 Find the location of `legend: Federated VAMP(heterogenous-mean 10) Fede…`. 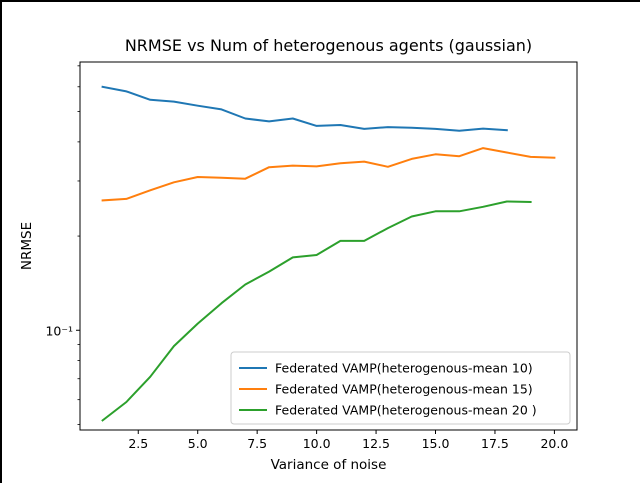

legend: Federated VAMP(heterogenous-mean 10) Fede… is located at coordinates (400, 388).